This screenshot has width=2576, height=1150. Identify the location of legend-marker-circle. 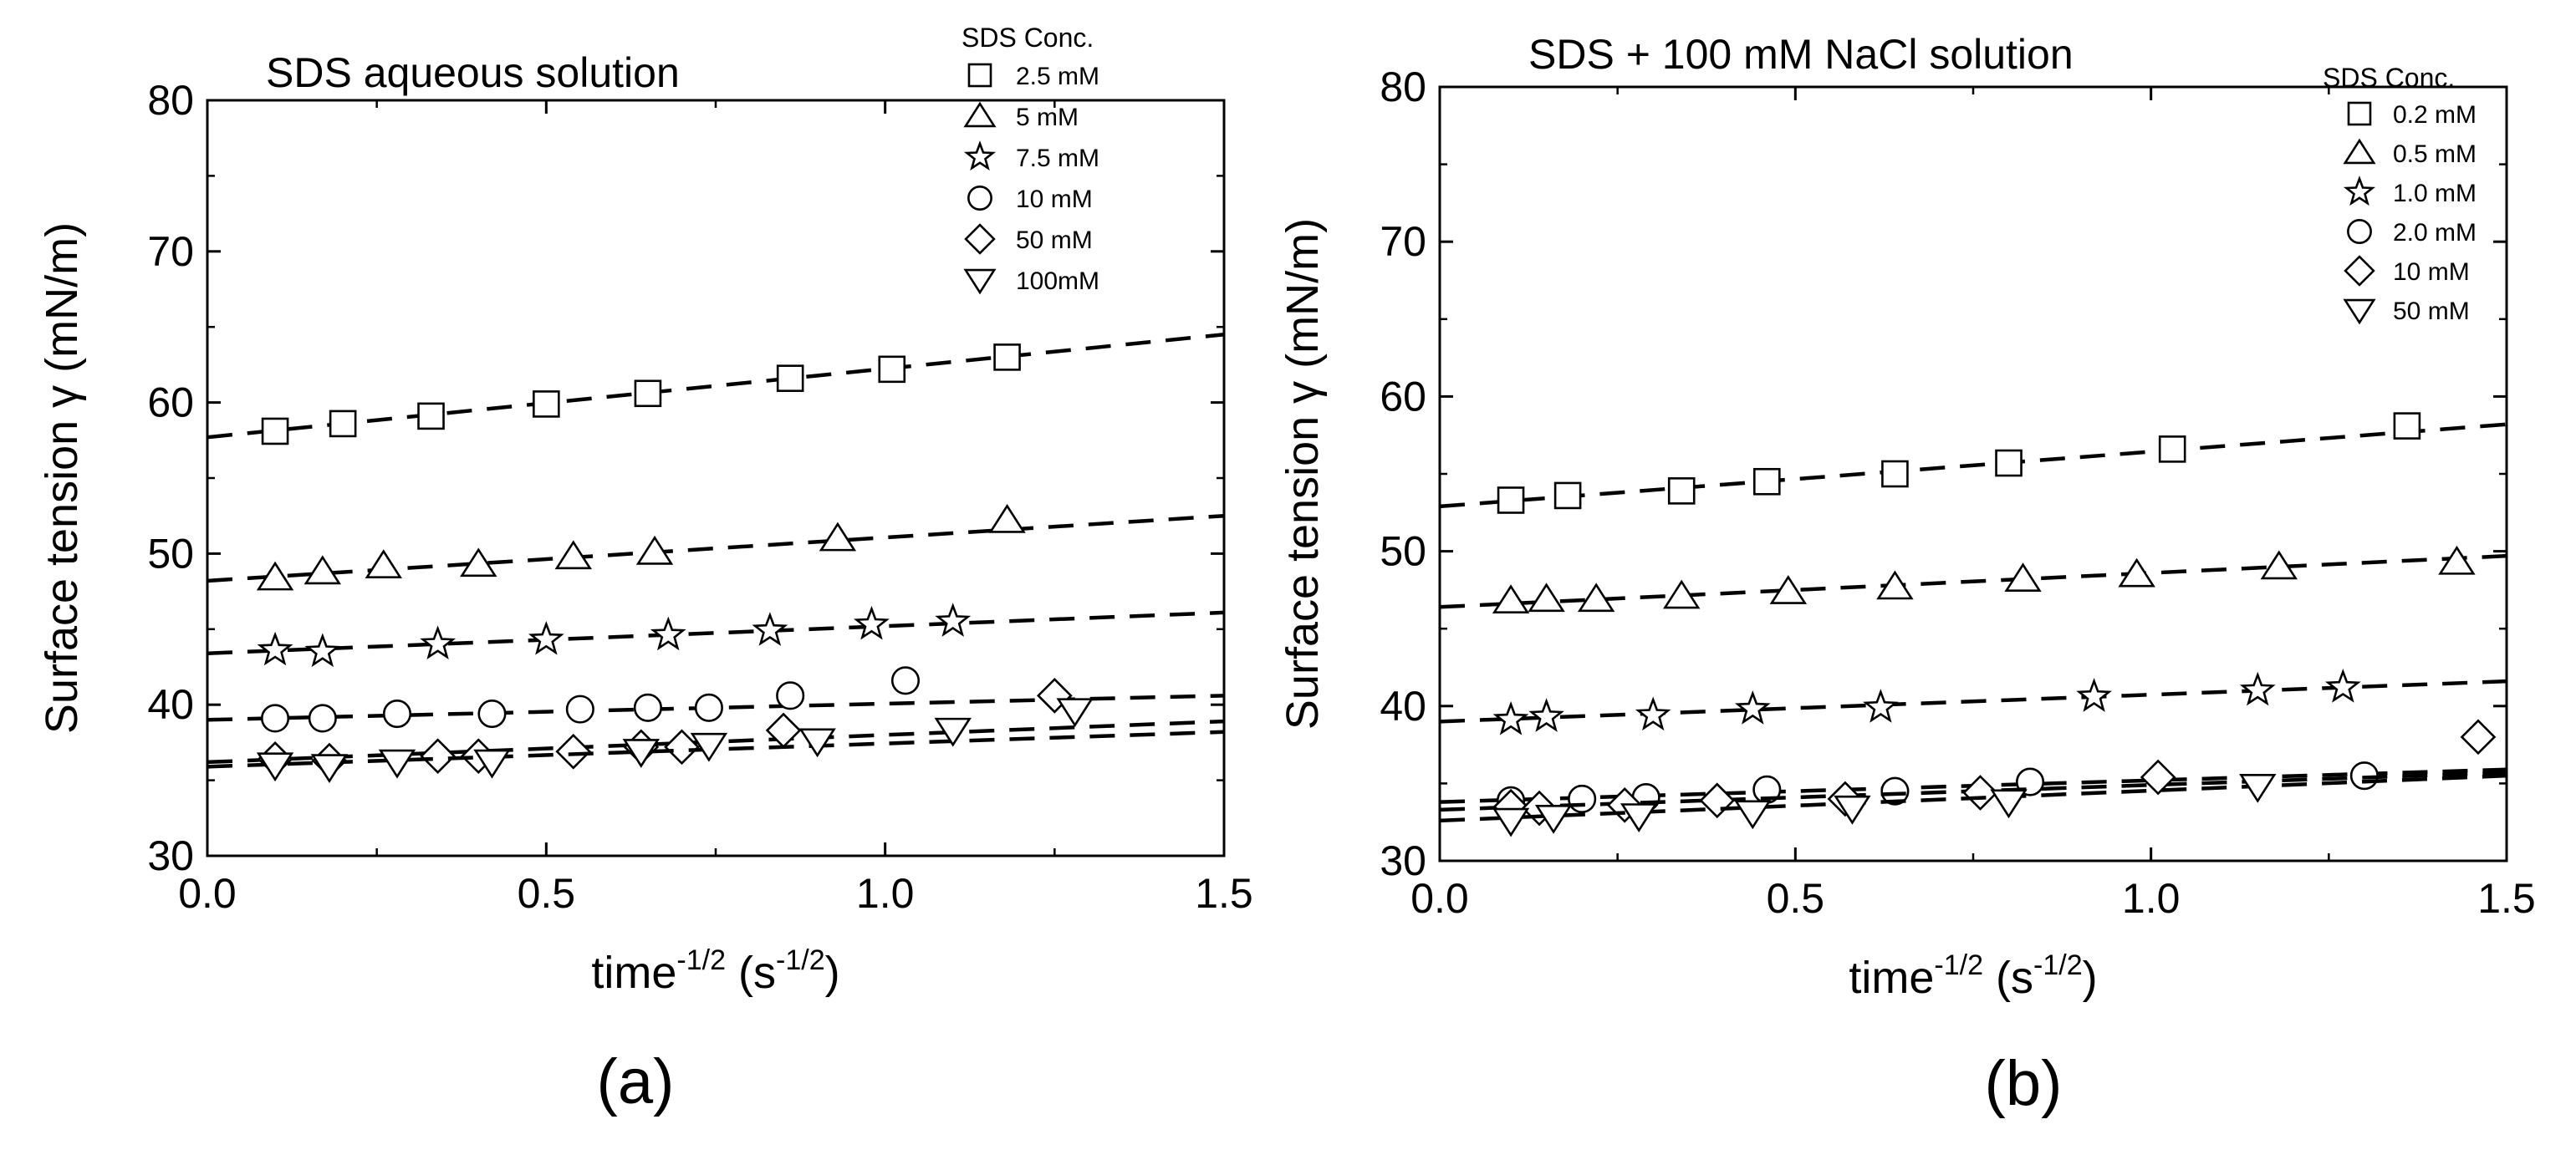
(979, 198).